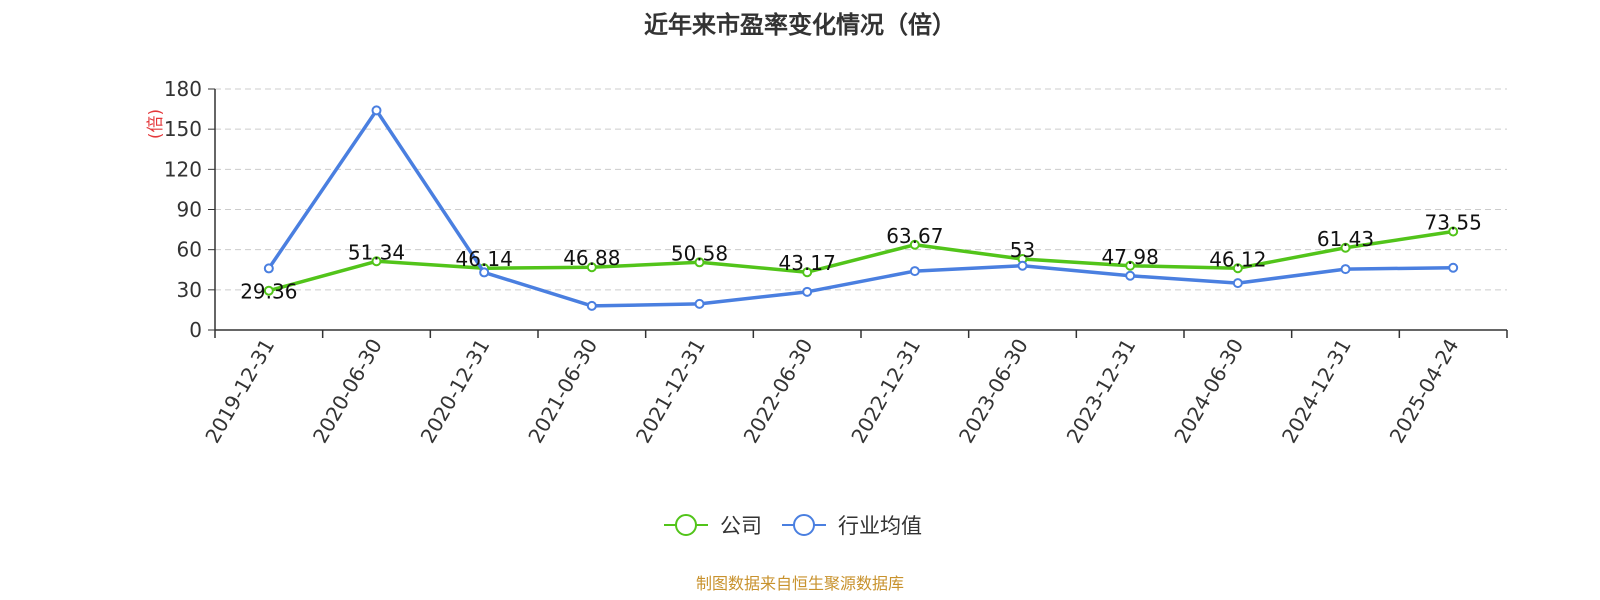 The image size is (1600, 600). What do you see at coordinates (807, 263) in the screenshot?
I see `data-label: 43.17` at bounding box center [807, 263].